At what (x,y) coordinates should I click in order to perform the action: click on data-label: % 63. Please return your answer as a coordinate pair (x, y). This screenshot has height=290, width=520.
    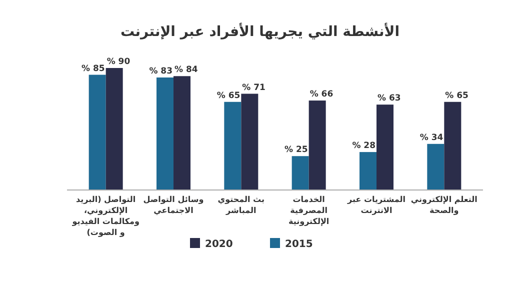
    Looking at the image, I should click on (389, 99).